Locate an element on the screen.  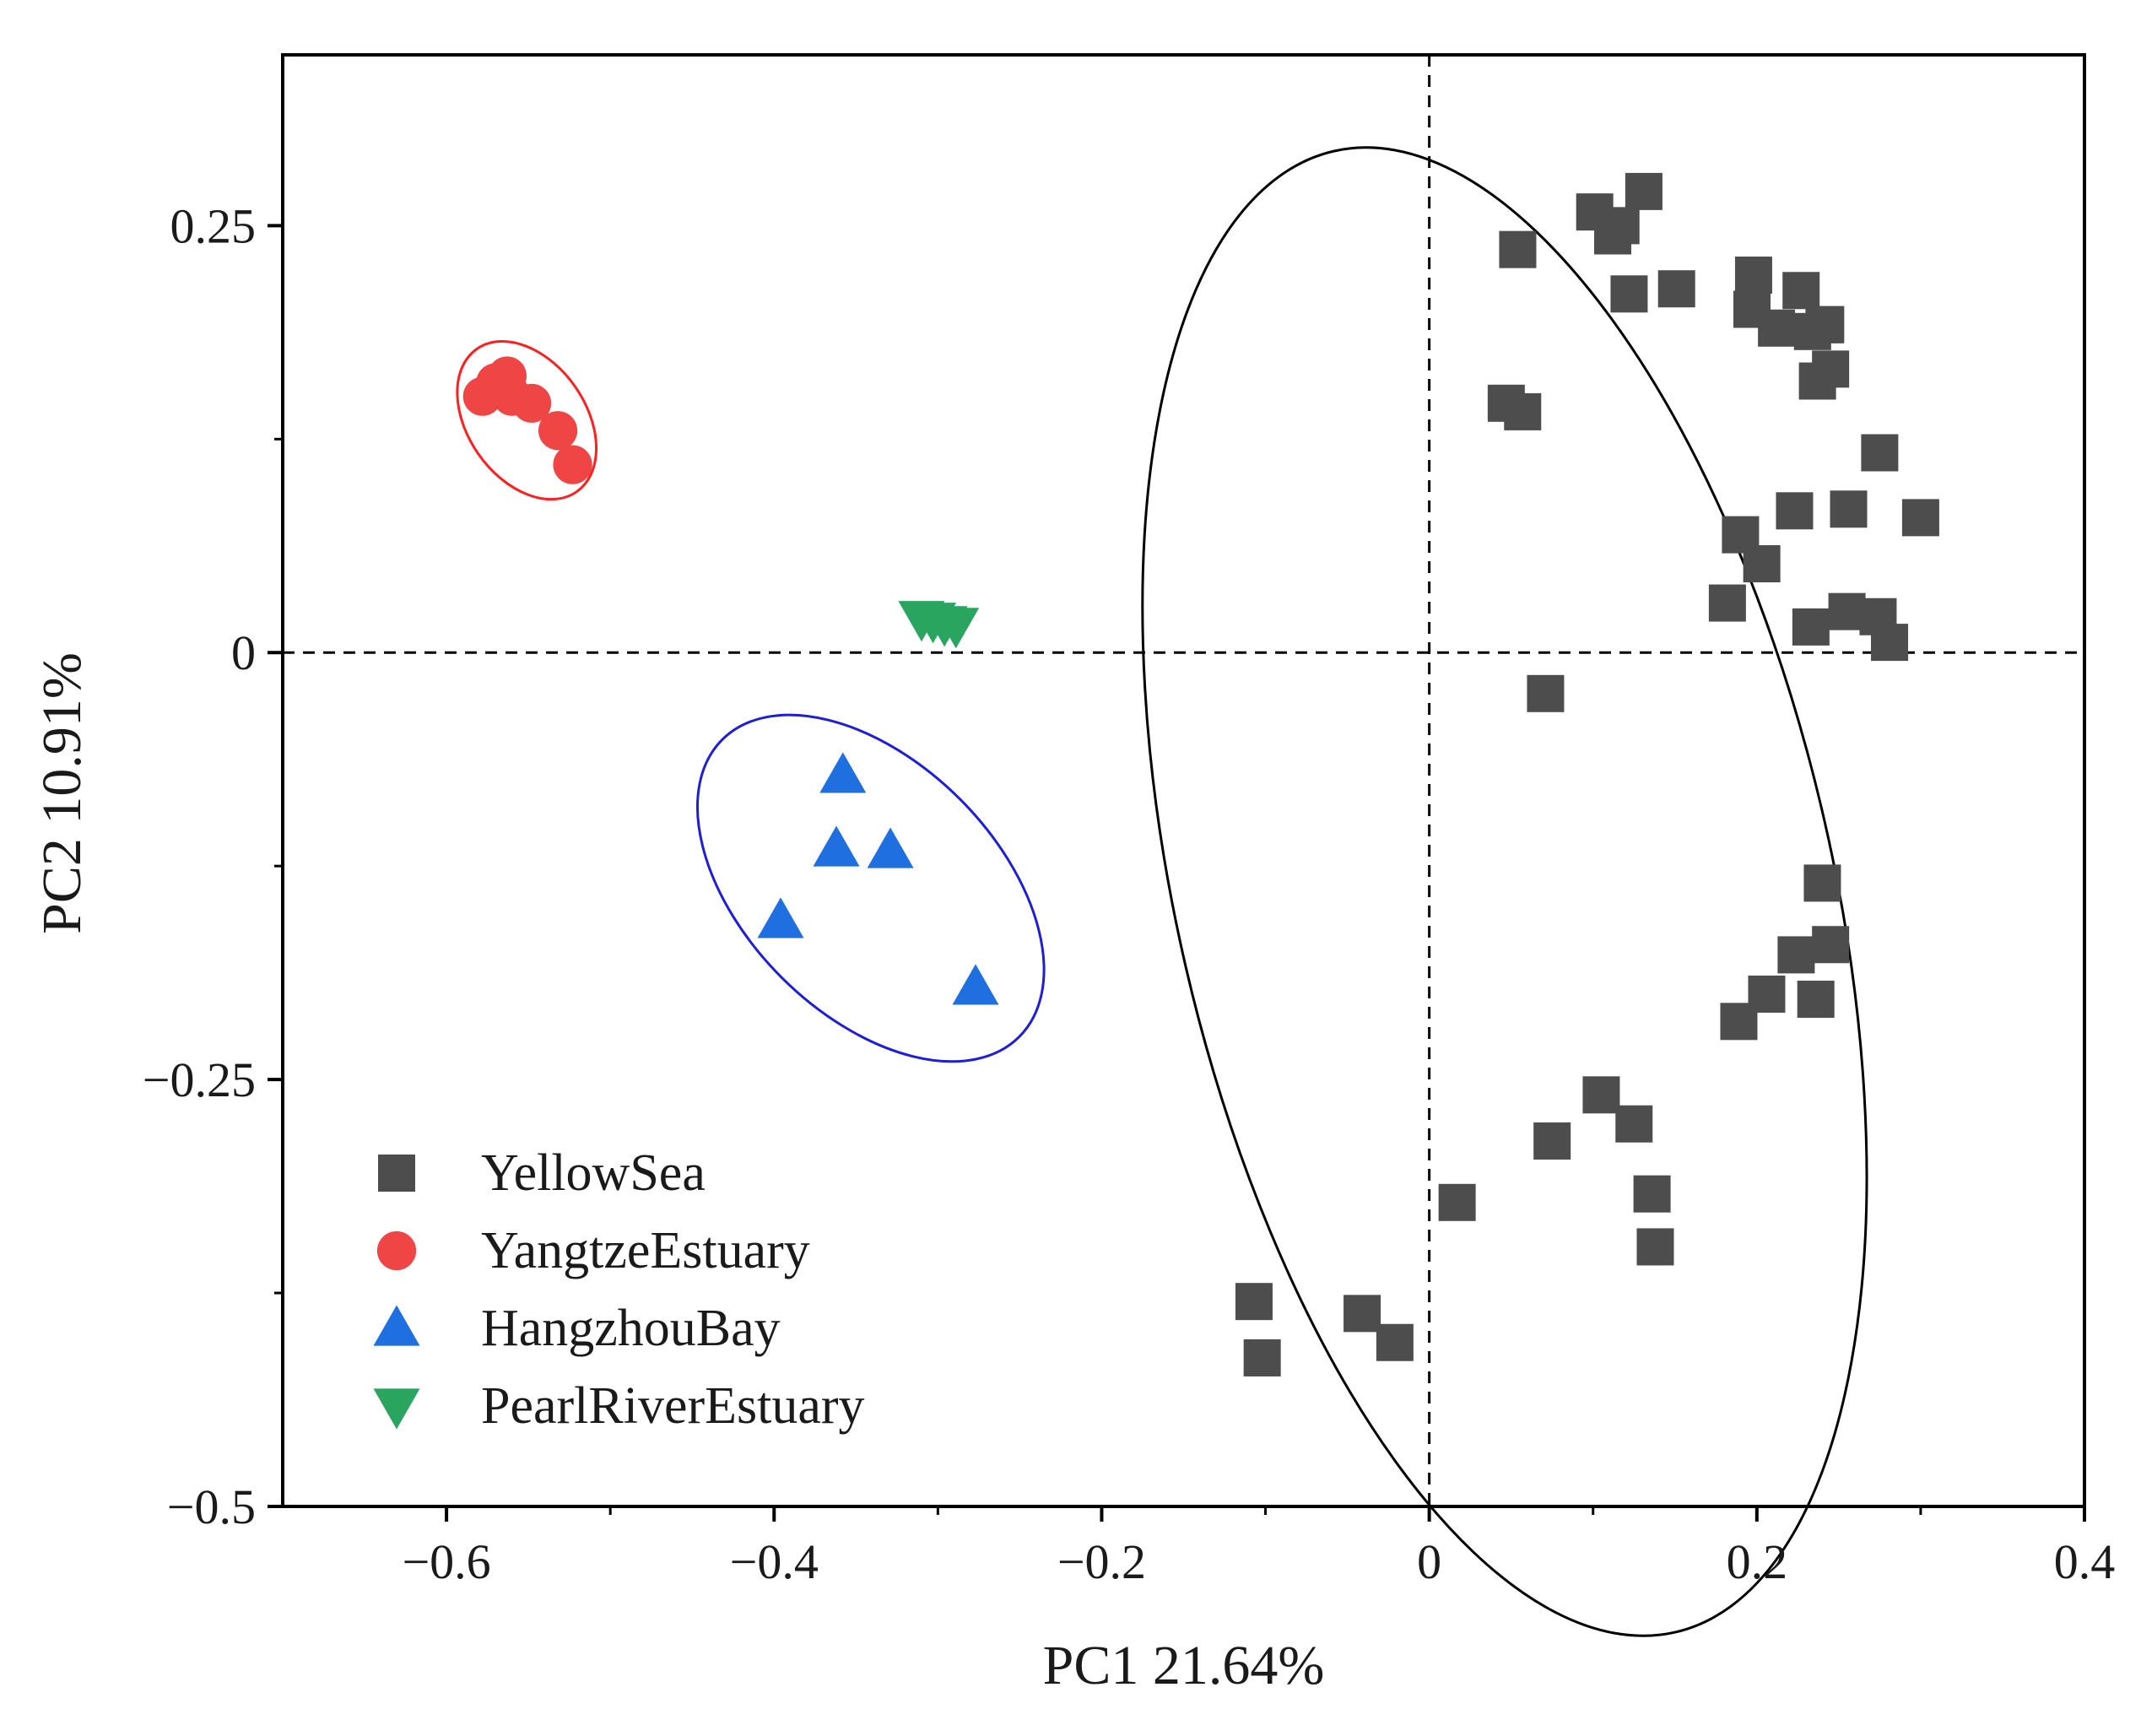
x-tick-label: 0.4 is located at coordinates (2085, 1561).